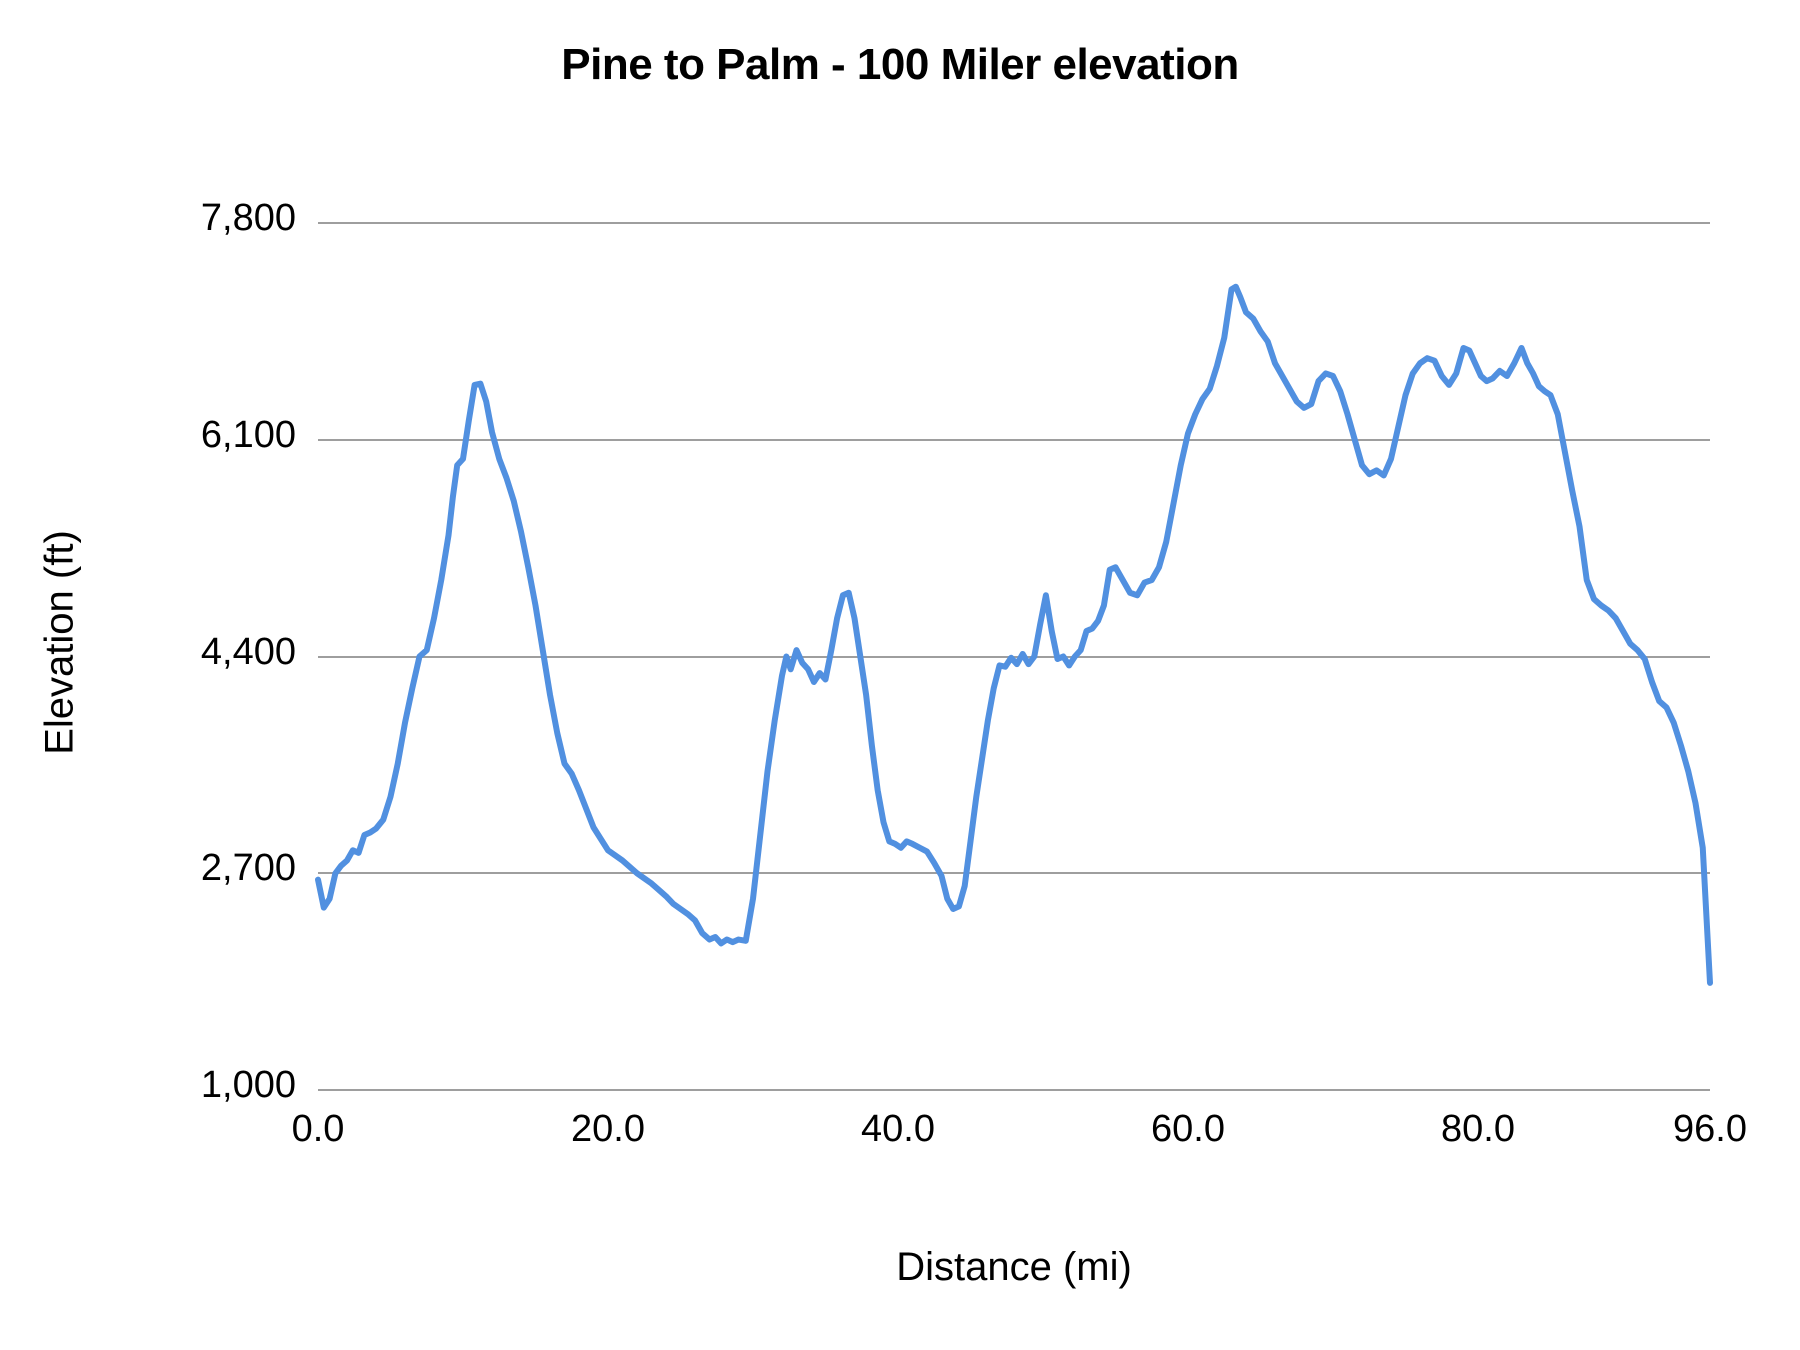  I want to click on x-tick-label: 40.0, so click(898, 1129).